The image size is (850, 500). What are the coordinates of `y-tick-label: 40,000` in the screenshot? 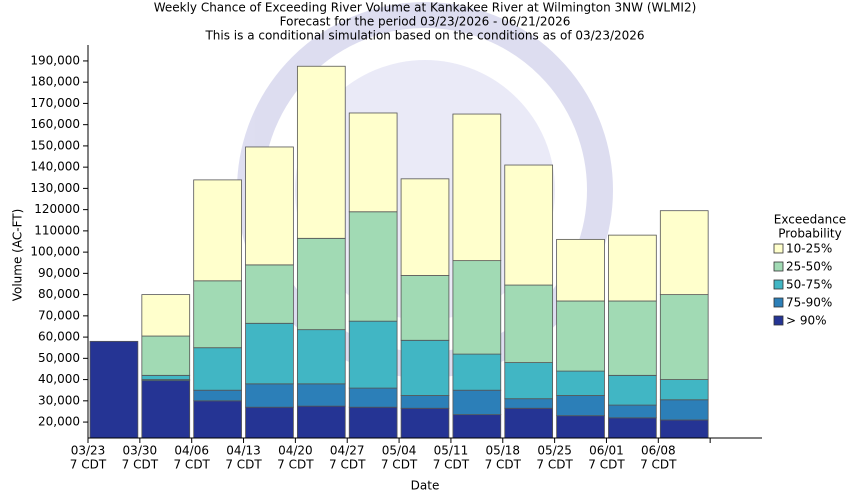 It's located at (59, 379).